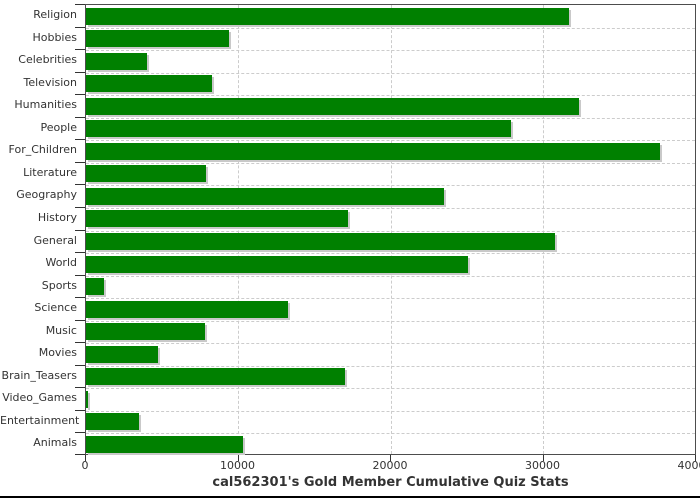 Image resolution: width=700 pixels, height=500 pixels. I want to click on category-label: Television, so click(50, 82).